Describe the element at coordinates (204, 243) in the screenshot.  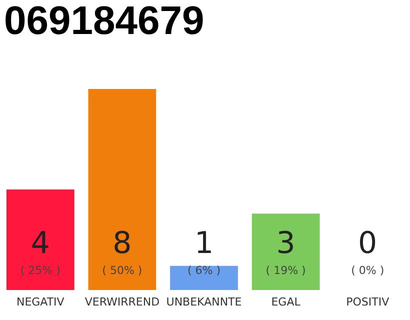
I see `annotation: 1` at that location.